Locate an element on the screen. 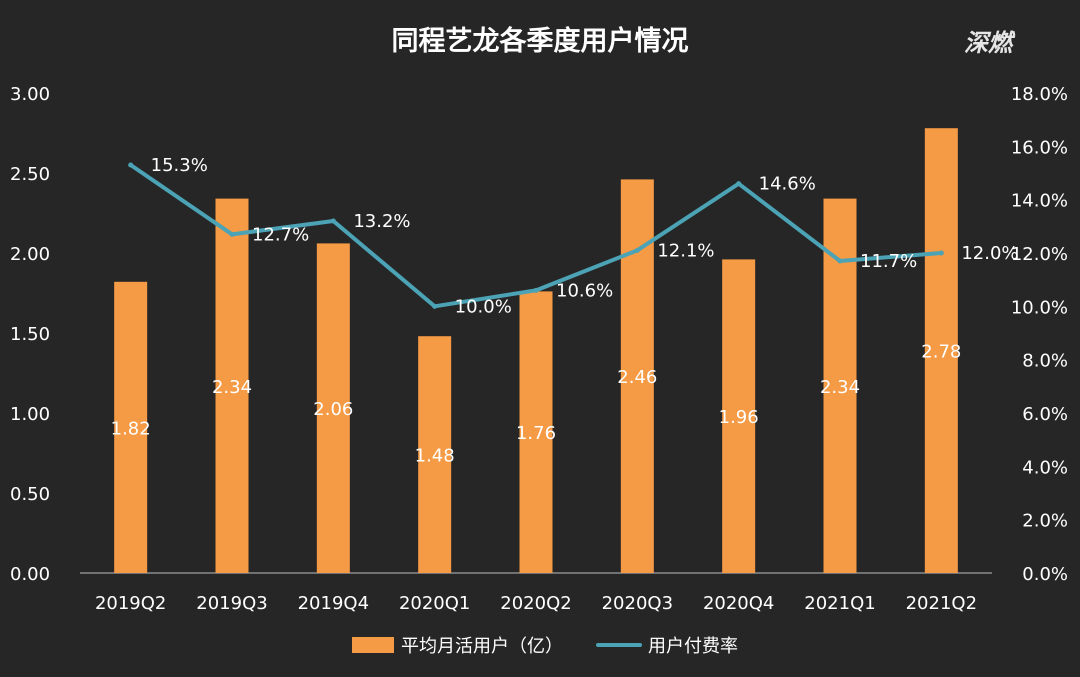 Image resolution: width=1080 pixels, height=677 pixels. line-value-label: 15.3% is located at coordinates (179, 165).